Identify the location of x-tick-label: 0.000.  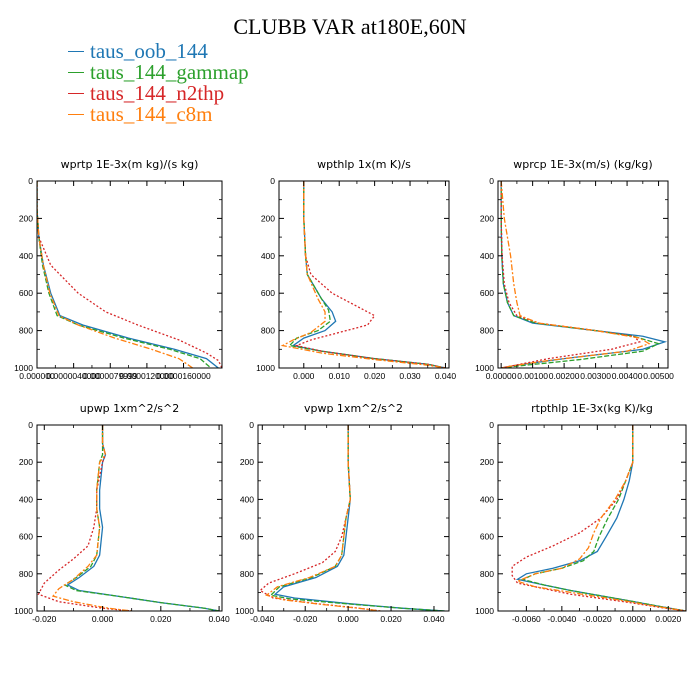
(348, 619).